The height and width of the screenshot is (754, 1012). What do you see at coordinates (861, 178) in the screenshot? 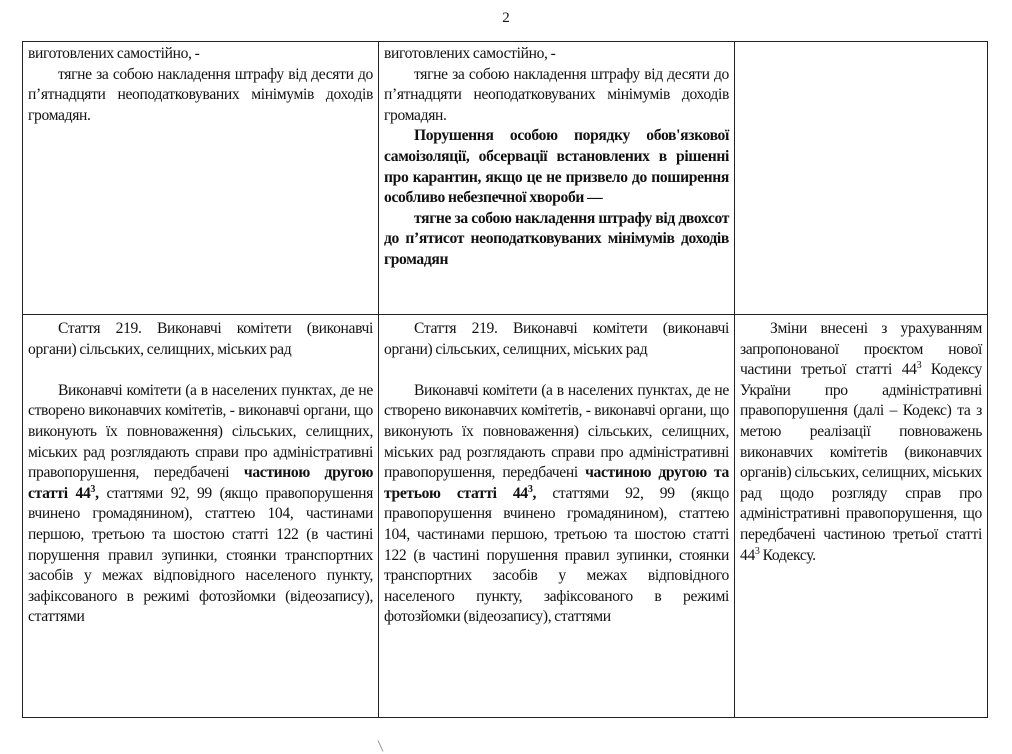
I see `table-cell-comment` at bounding box center [861, 178].